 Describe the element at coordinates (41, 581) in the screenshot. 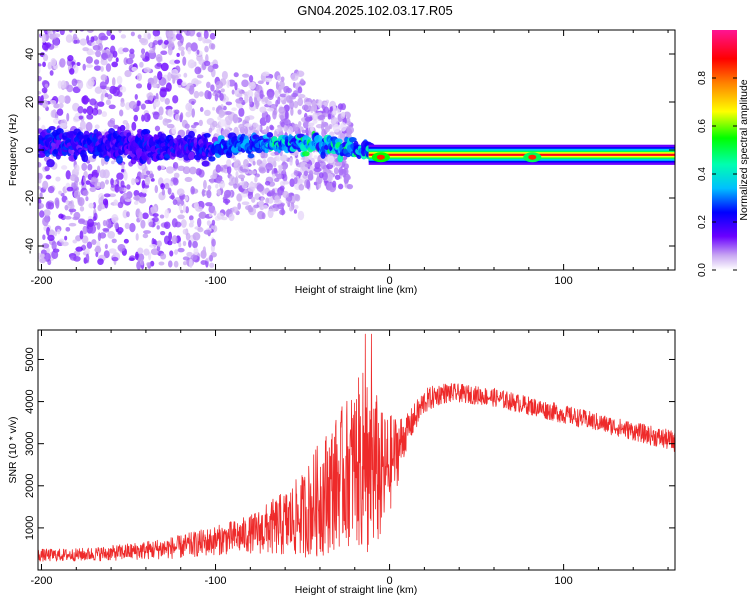

I see `snr-x-tick-label: -200` at that location.